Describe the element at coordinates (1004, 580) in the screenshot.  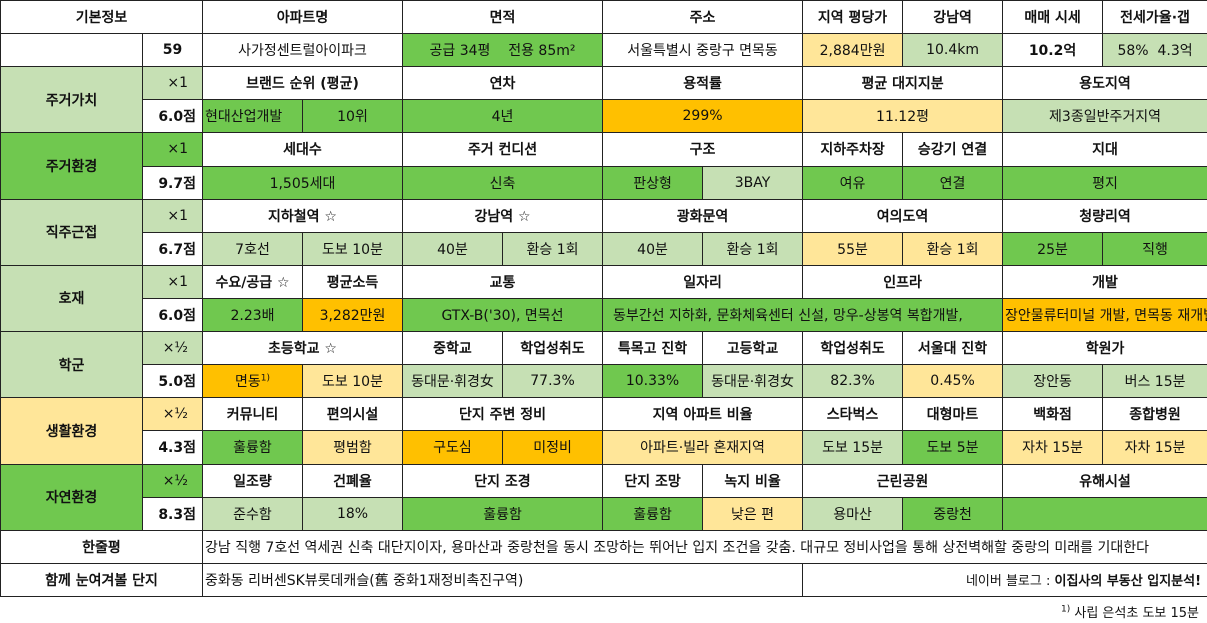
I see `blog-credit: 네이버 블로그 : 이집사의 부동산 입지분석!` at that location.